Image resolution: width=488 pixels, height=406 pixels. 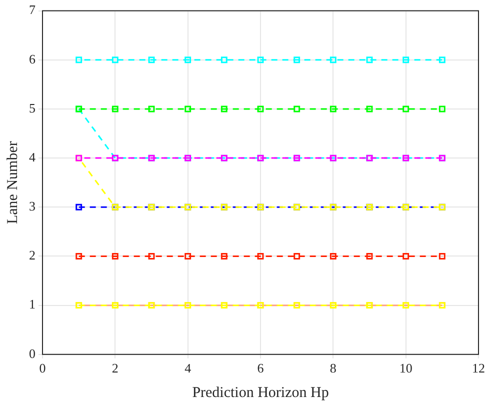 I want to click on x-axis-title: Prediction Horizon Hp, so click(x=260, y=392).